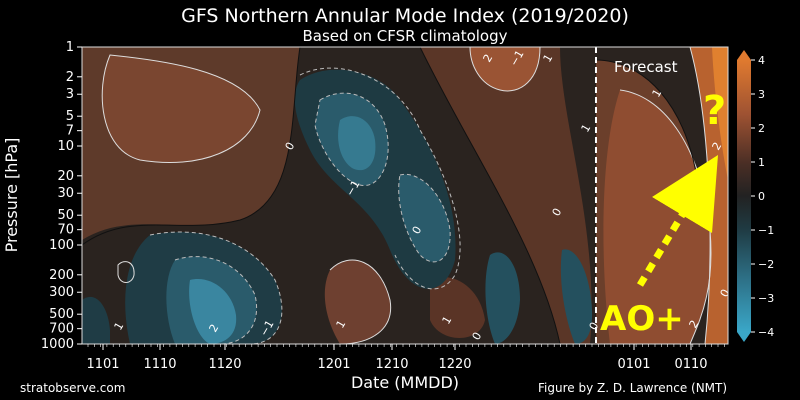 Image resolution: width=800 pixels, height=400 pixels. Describe the element at coordinates (65, 230) in the screenshot. I see `y-tick-label: 70` at that location.